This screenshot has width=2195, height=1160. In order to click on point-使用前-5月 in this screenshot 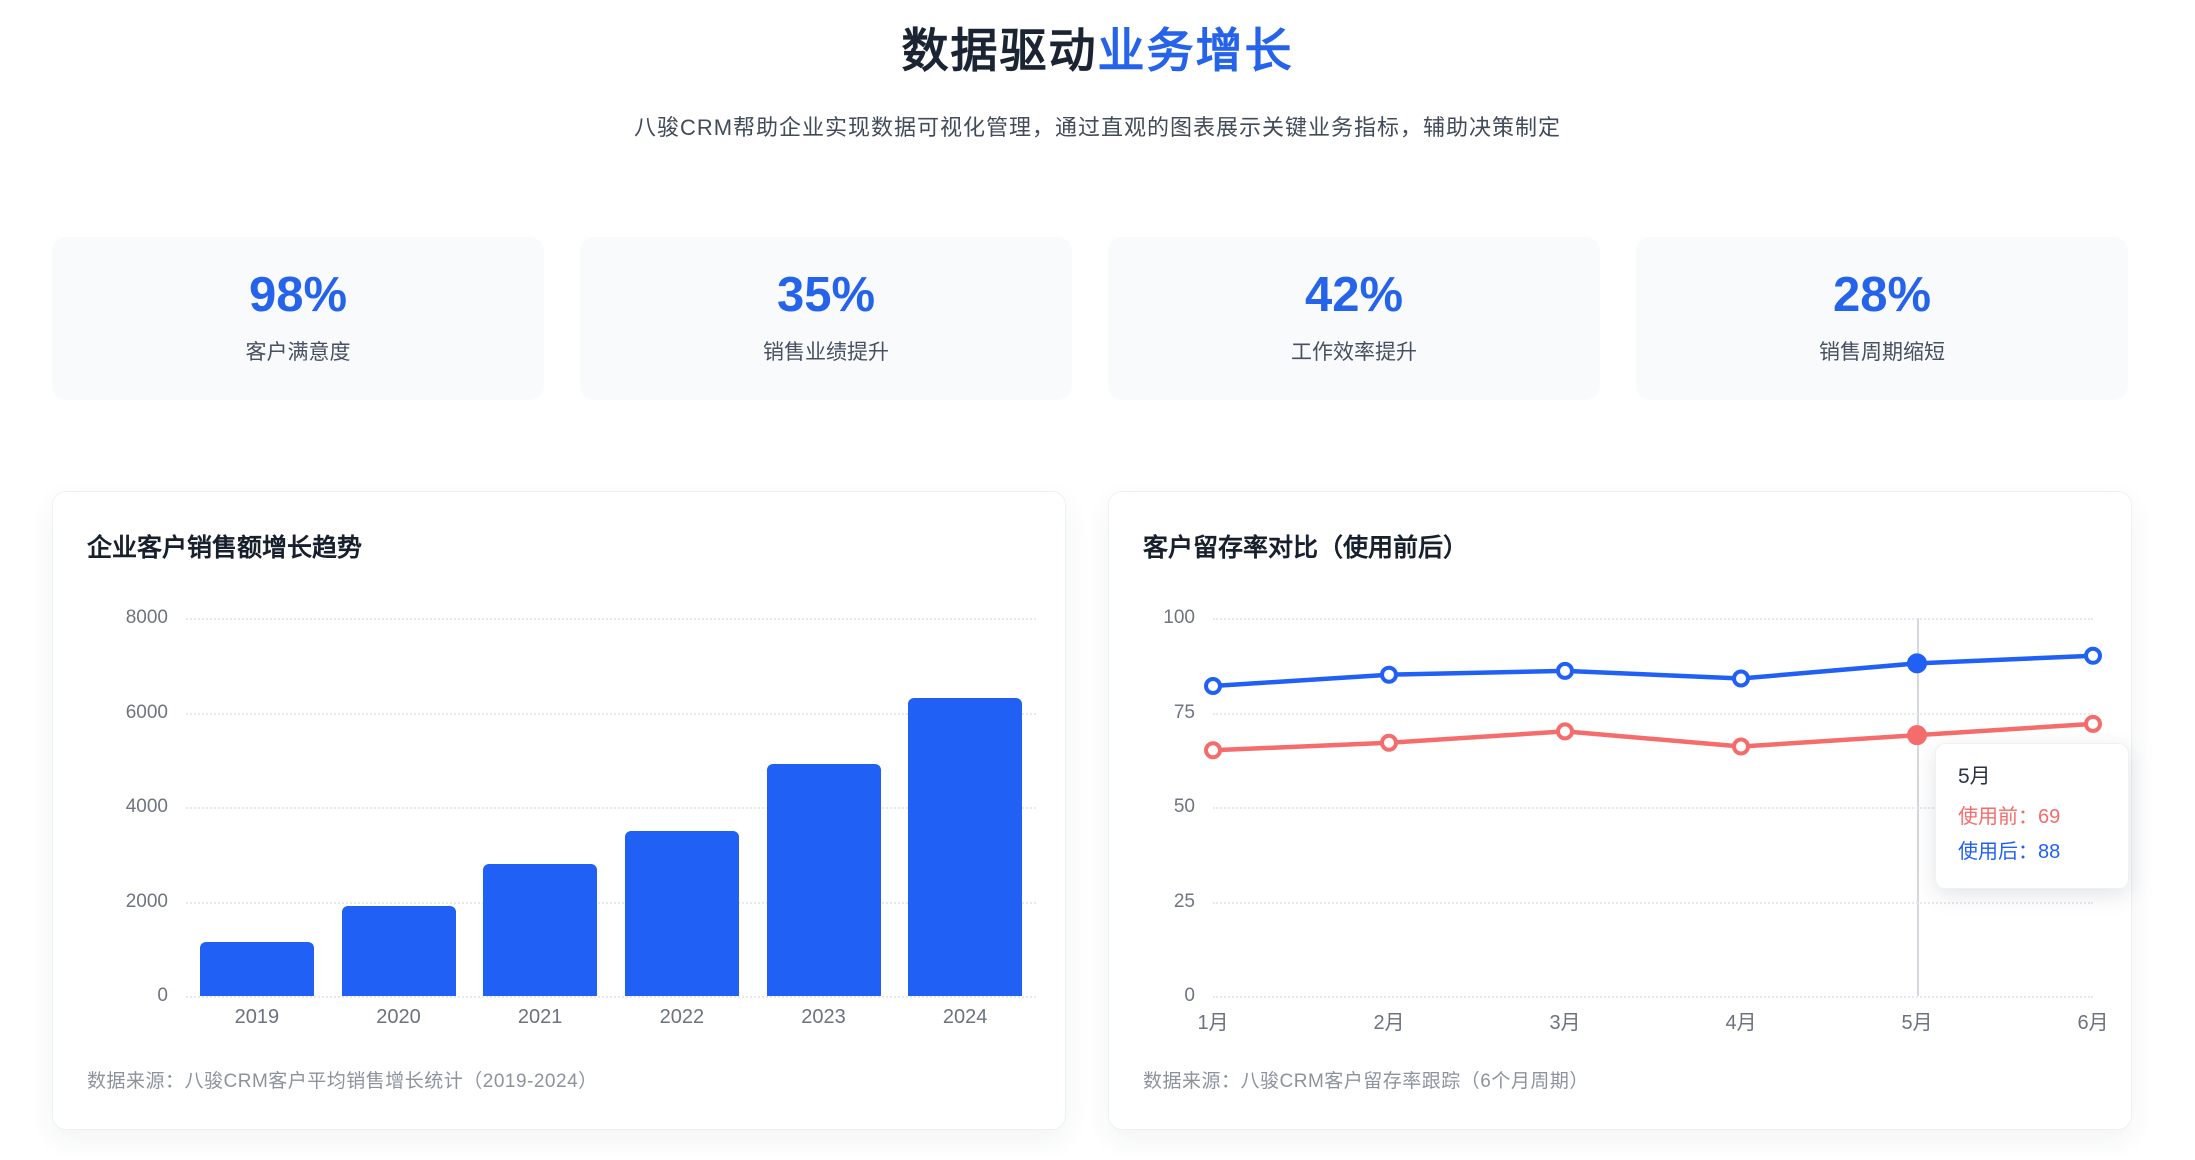, I will do `click(1917, 735)`.